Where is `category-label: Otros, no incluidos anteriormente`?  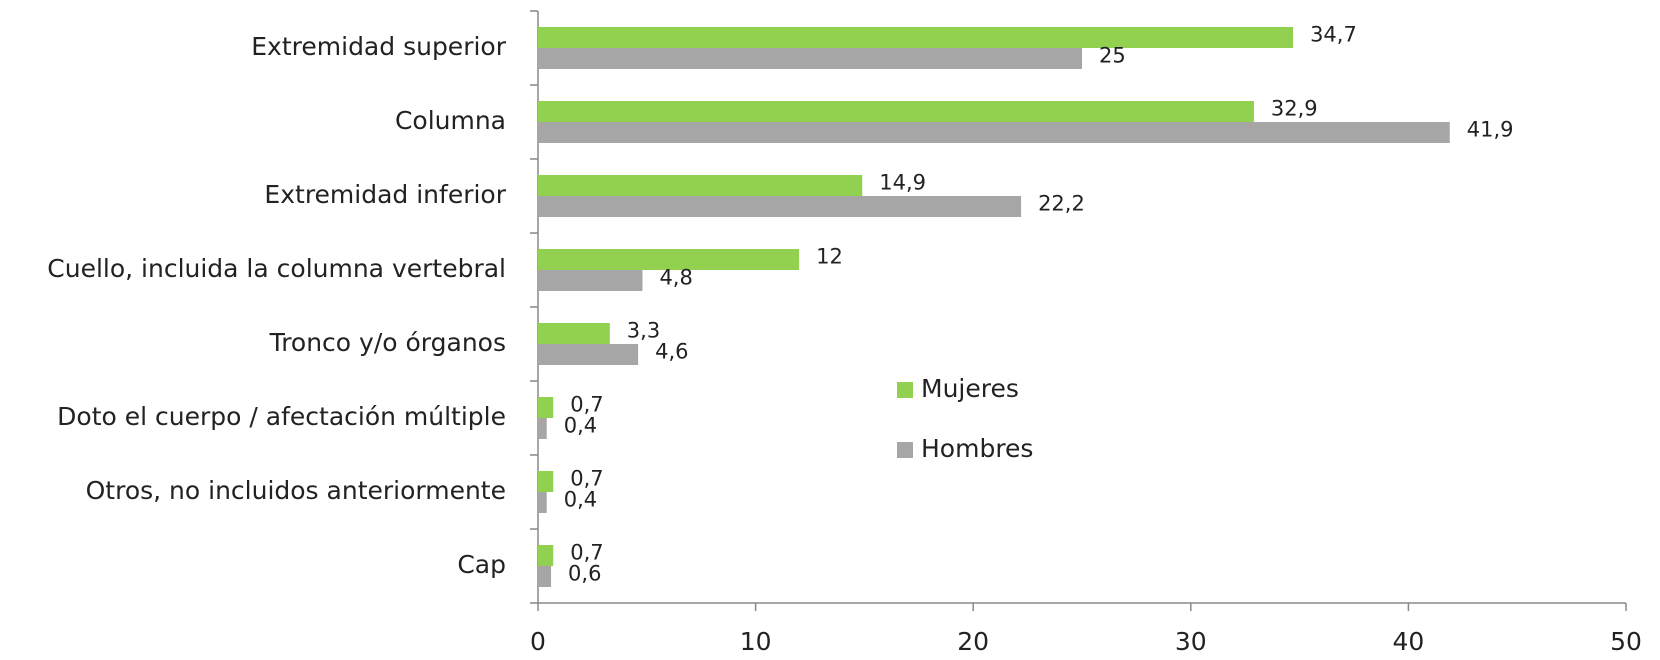
category-label: Otros, no incluidos anteriormente is located at coordinates (296, 490).